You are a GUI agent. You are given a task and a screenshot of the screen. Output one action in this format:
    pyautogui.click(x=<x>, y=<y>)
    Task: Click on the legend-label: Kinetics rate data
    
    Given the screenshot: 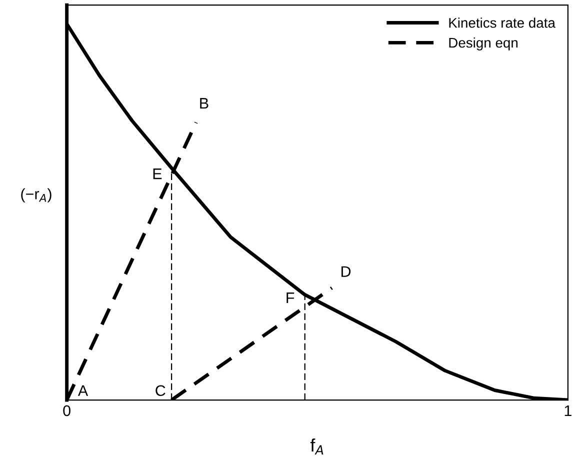 What is the action you would take?
    pyautogui.click(x=502, y=23)
    